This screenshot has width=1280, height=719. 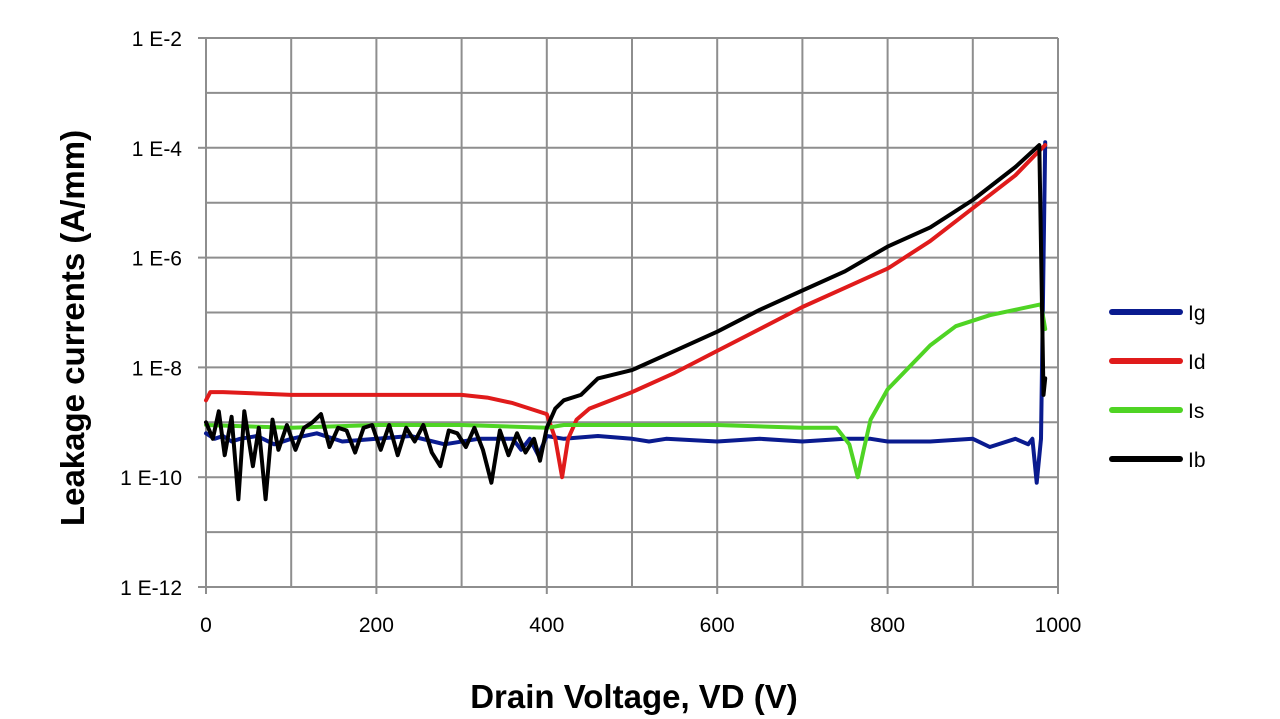 What do you see at coordinates (206, 625) in the screenshot?
I see `x-tick-label: 0` at bounding box center [206, 625].